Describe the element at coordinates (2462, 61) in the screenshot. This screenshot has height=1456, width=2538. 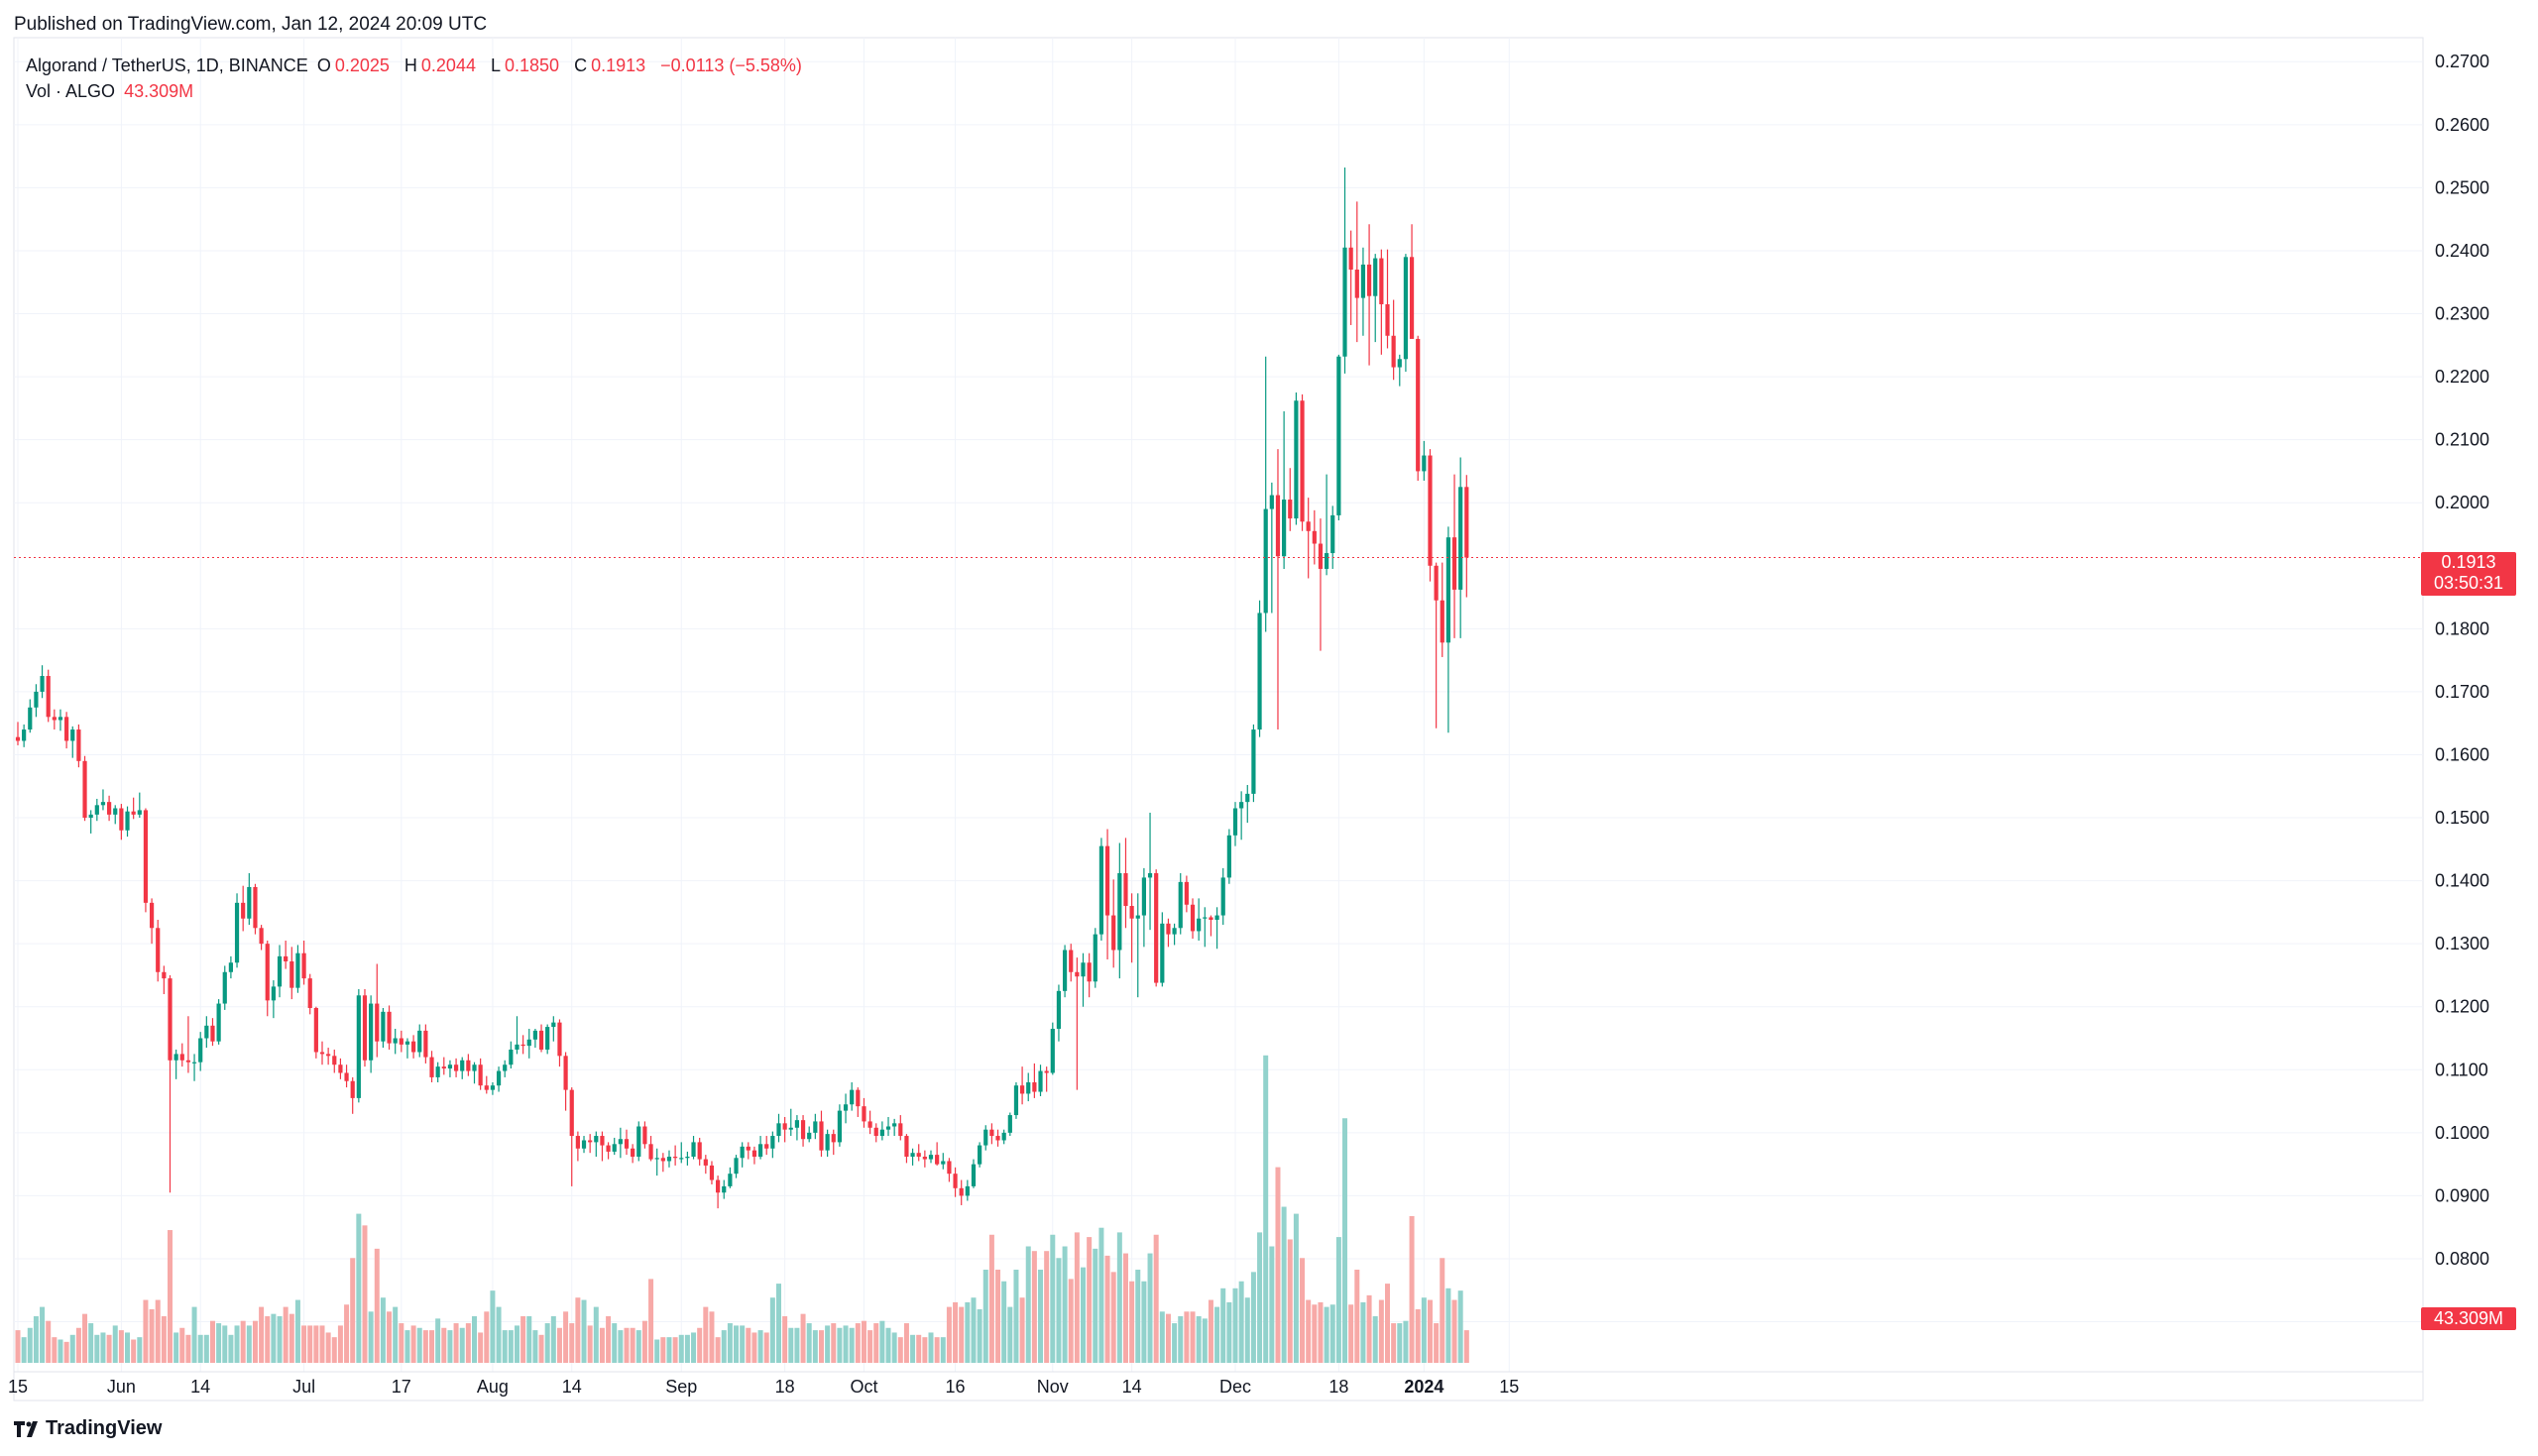
I see `price-tick-label: 0.2700` at that location.